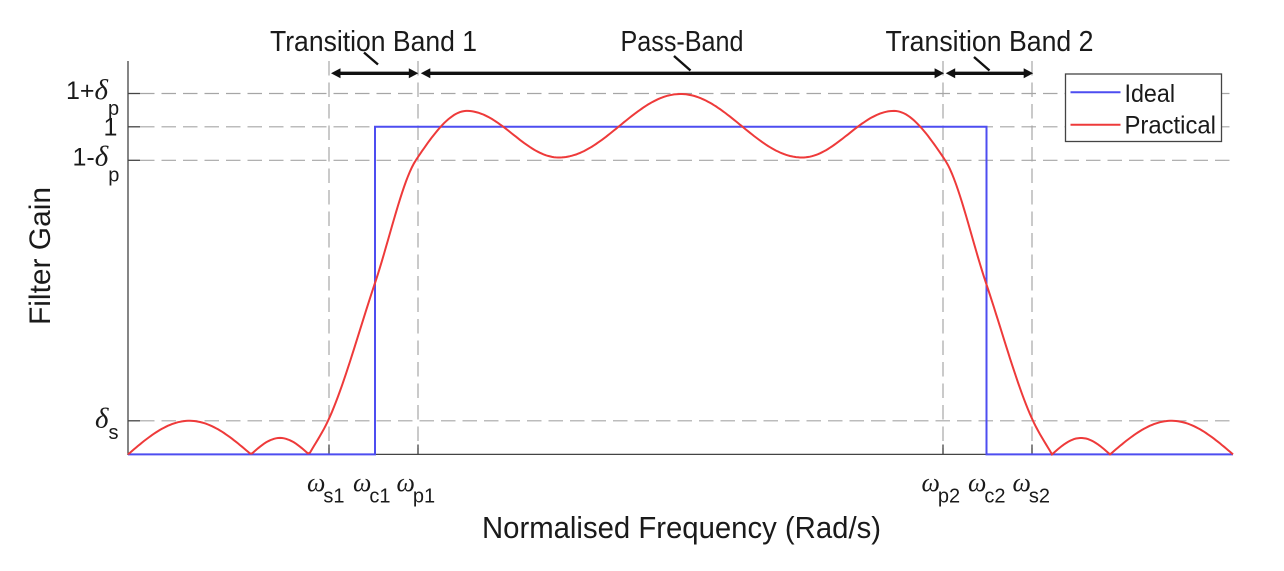 The image size is (1284, 571). I want to click on svg-text: ωp1, so click(416, 488).